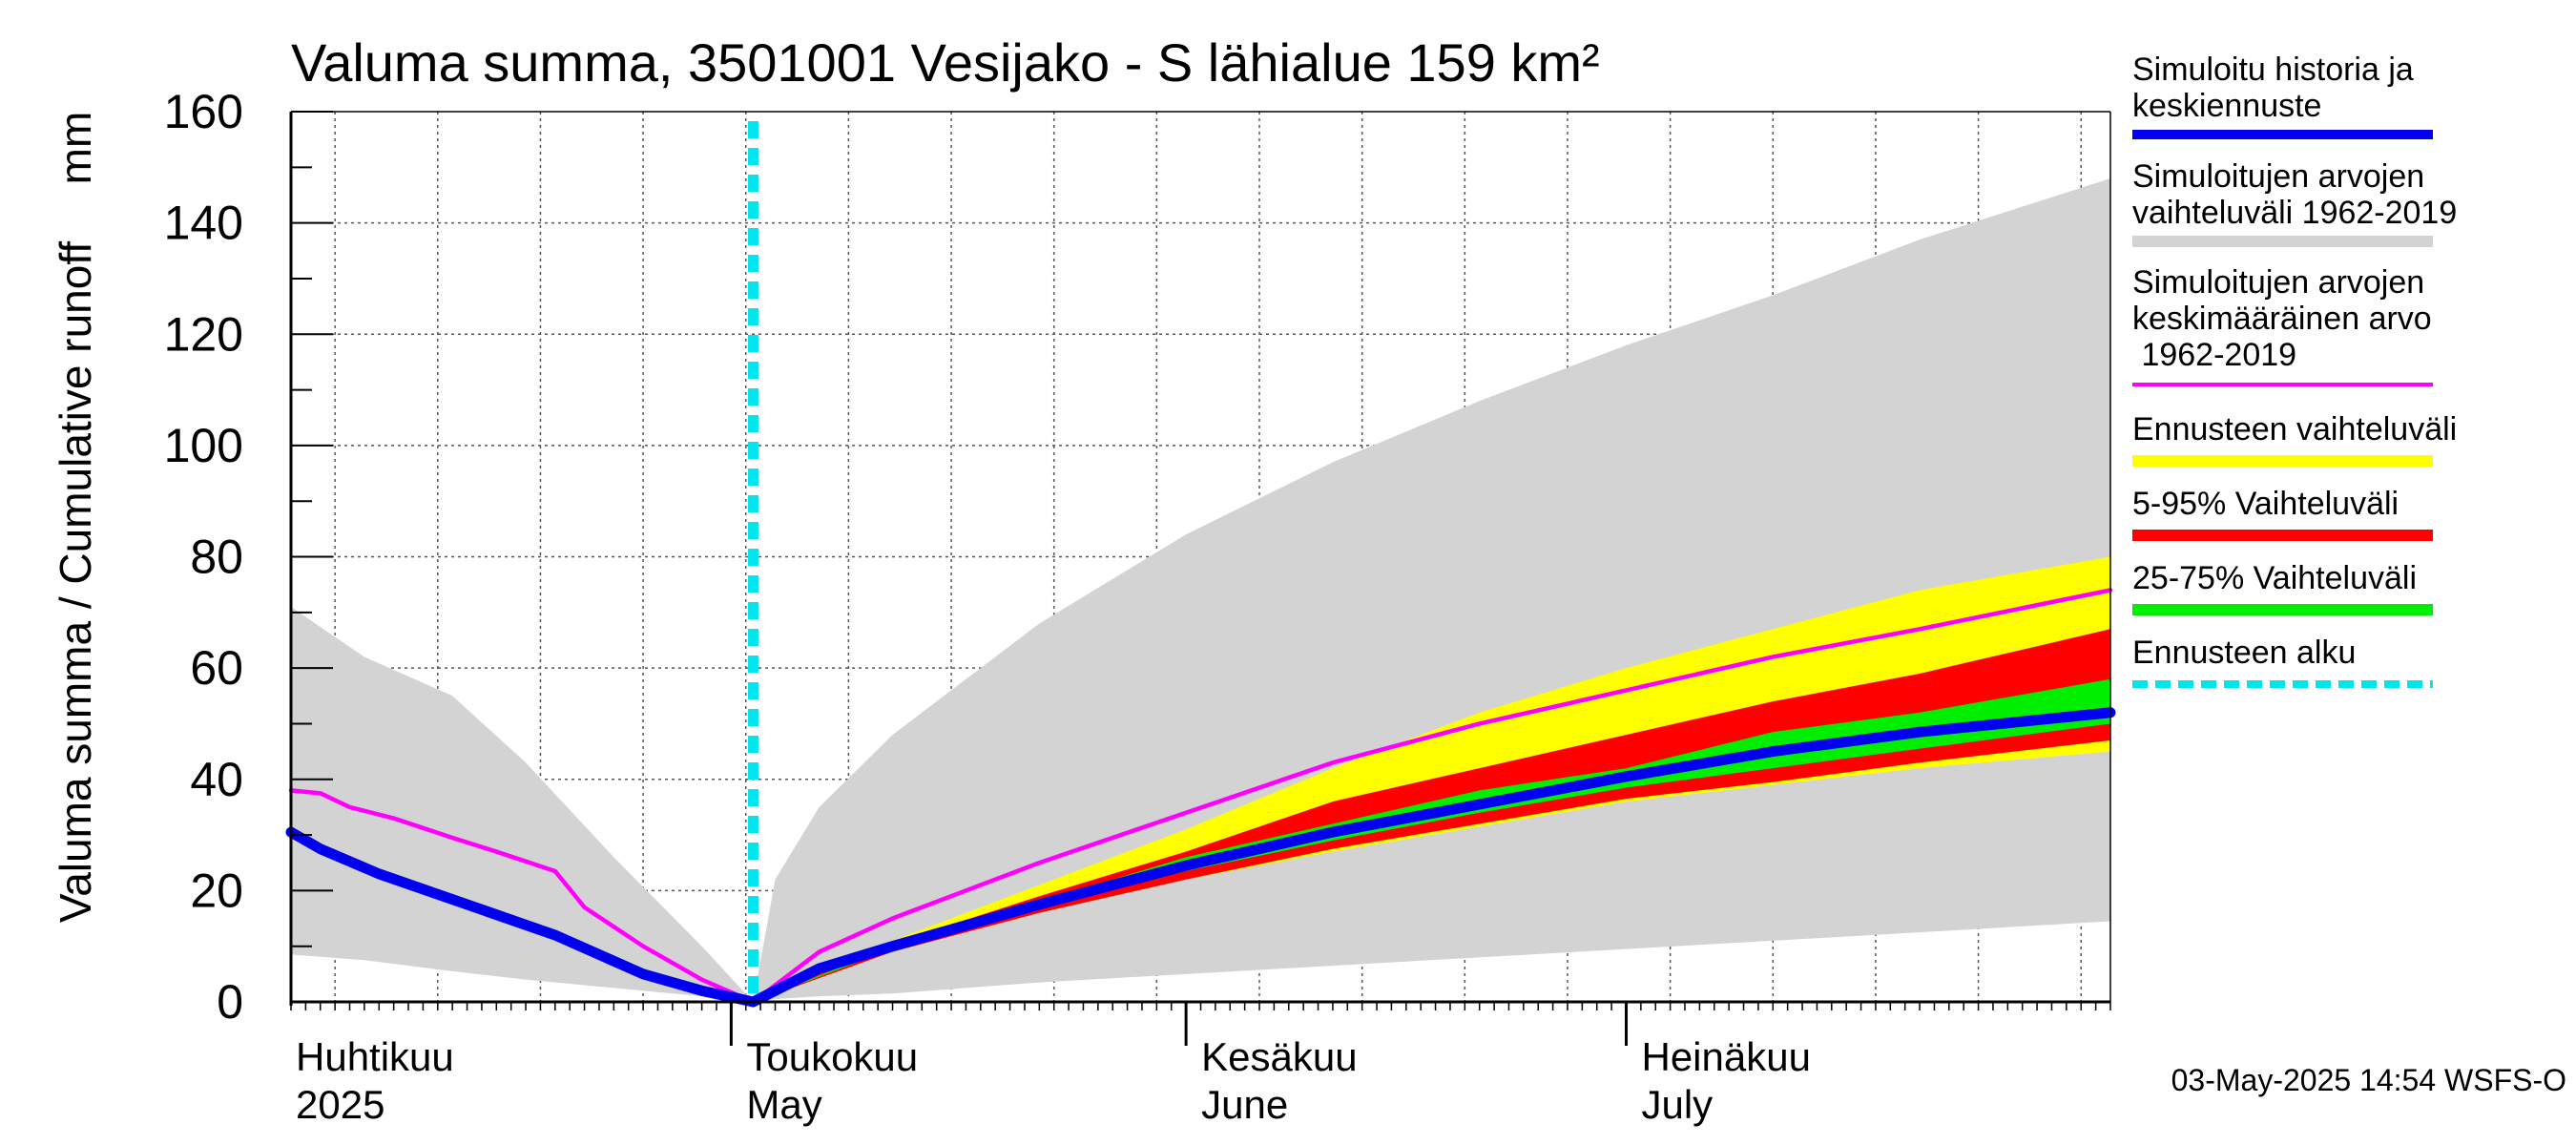 This screenshot has width=2576, height=1145. What do you see at coordinates (2265, 504) in the screenshot?
I see `legend-label: 5-95% Vaihteluväli` at bounding box center [2265, 504].